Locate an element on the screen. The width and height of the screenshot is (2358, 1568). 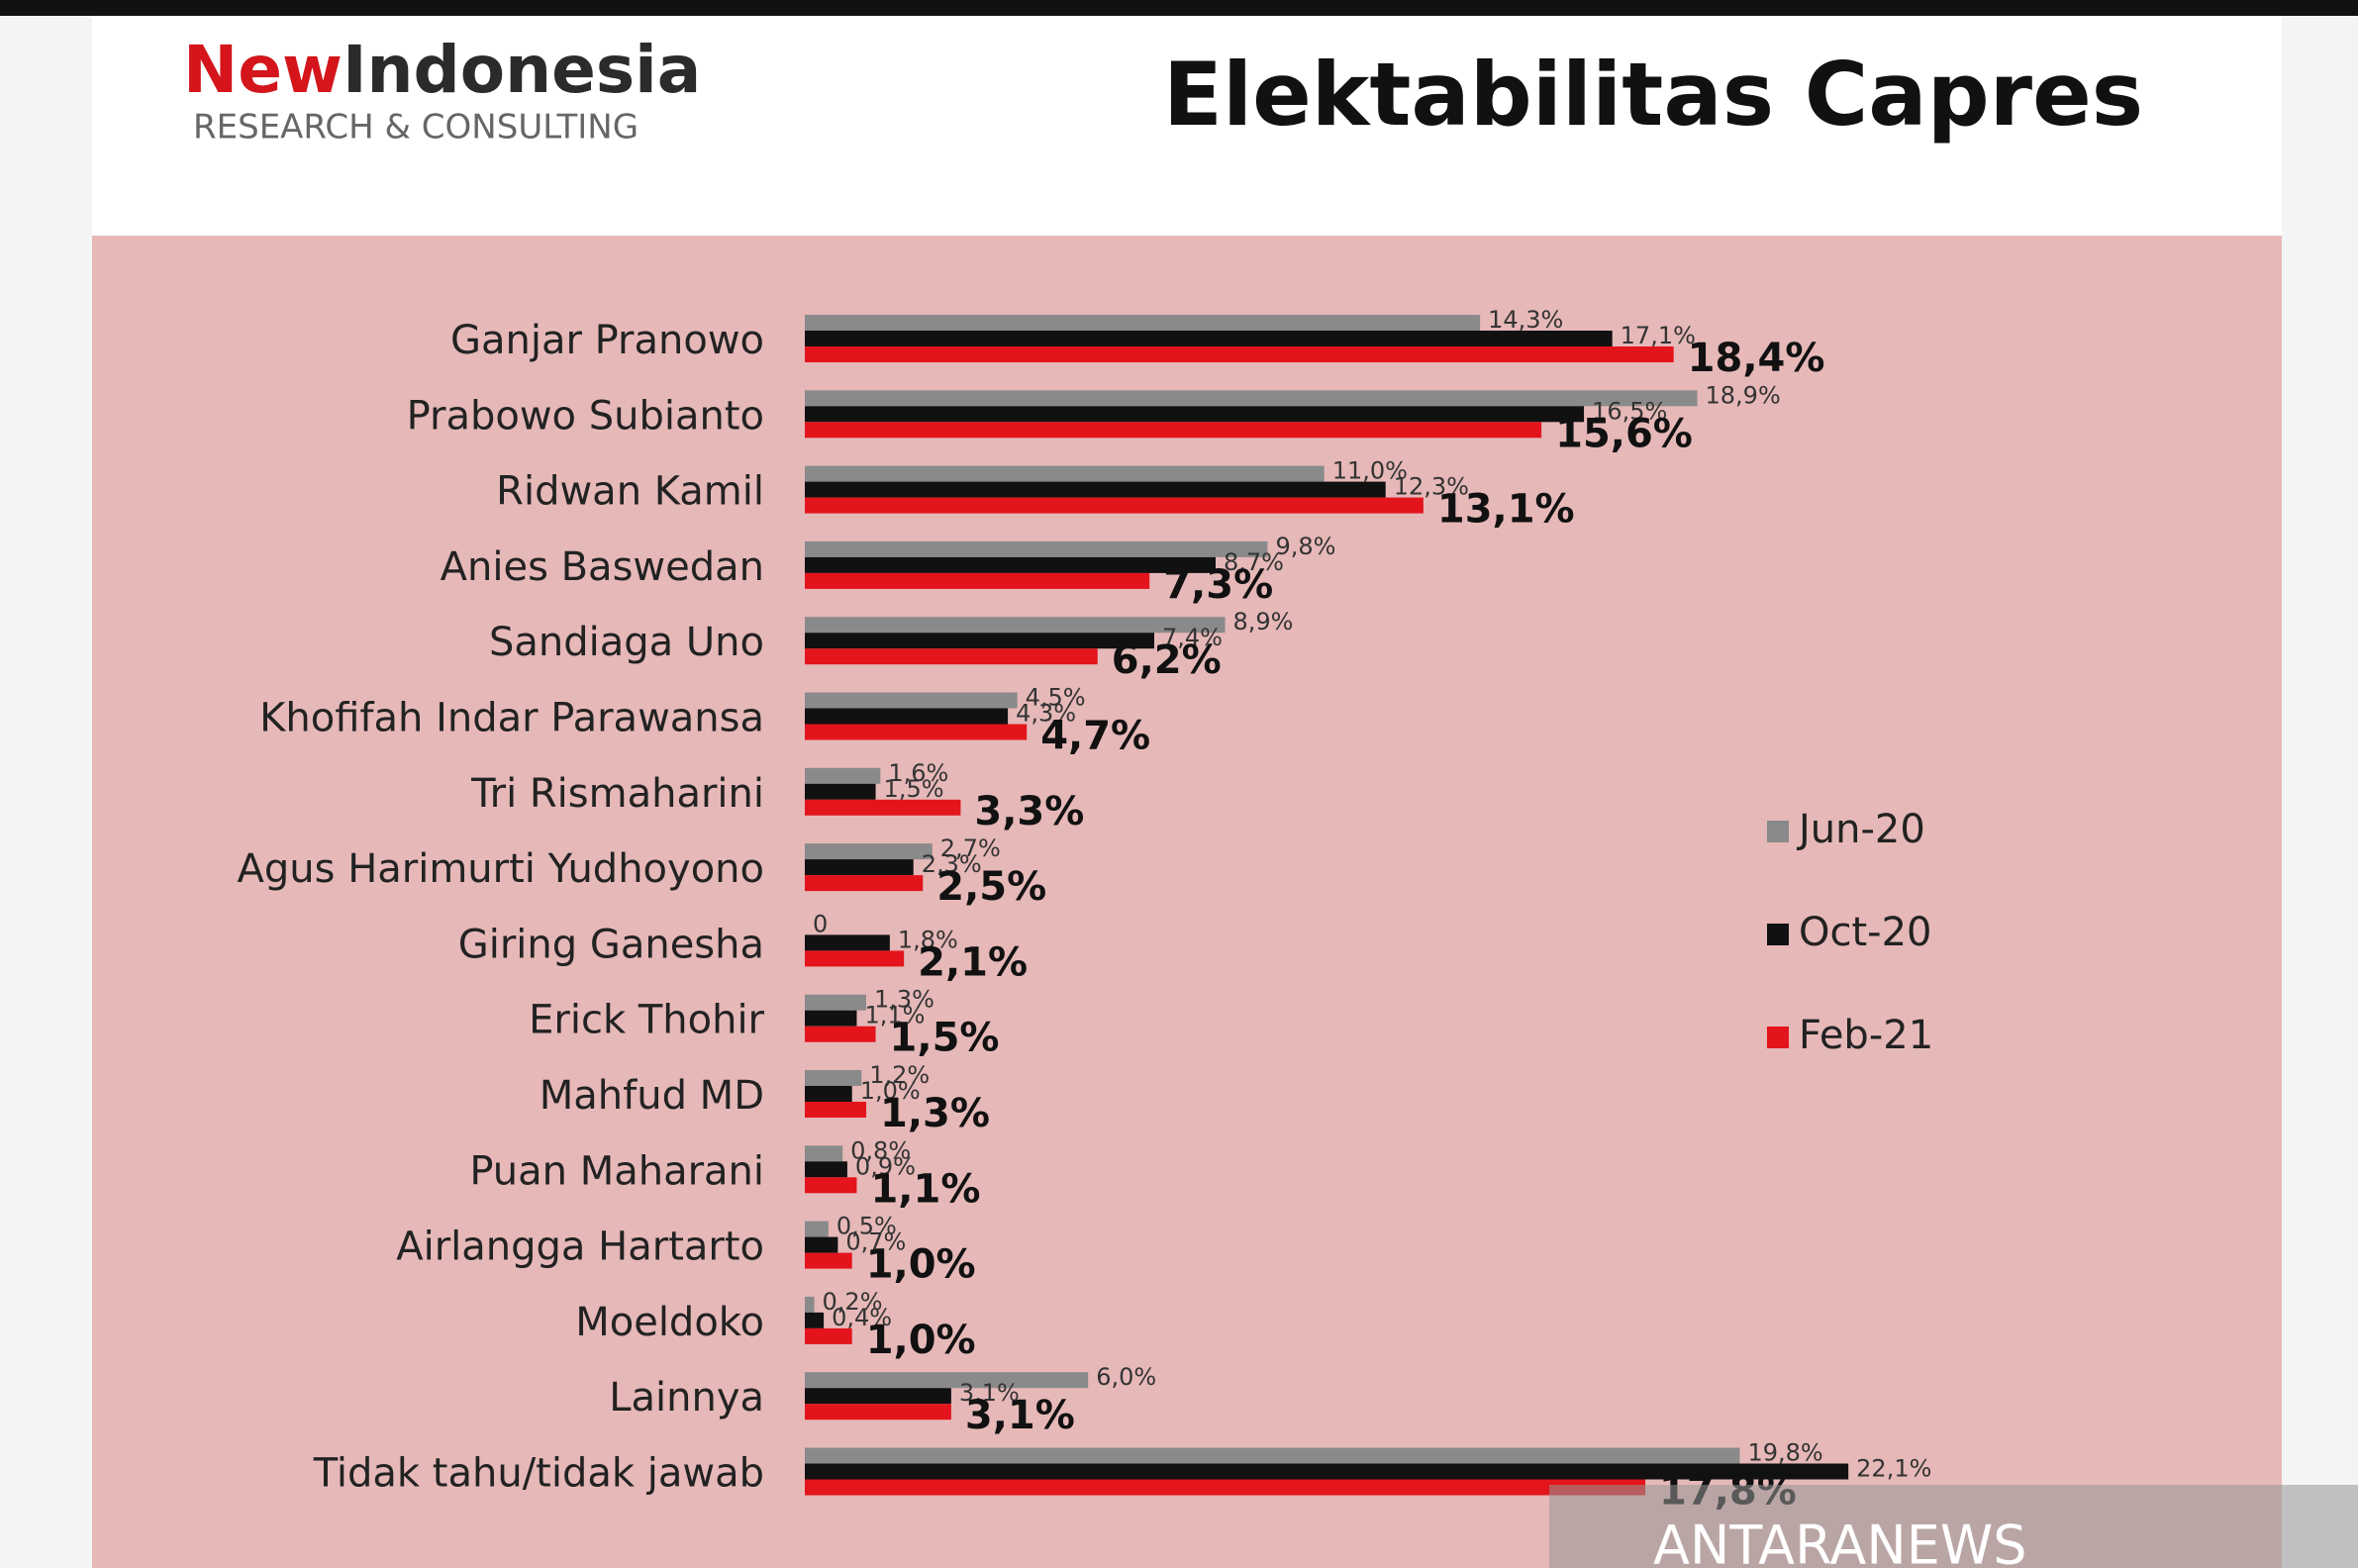
value-label: 6,0% is located at coordinates (1126, 1377).